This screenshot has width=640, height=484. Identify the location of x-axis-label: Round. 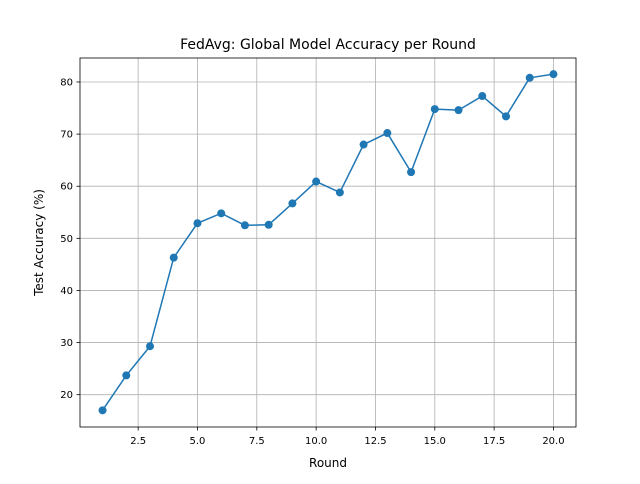
(328, 463).